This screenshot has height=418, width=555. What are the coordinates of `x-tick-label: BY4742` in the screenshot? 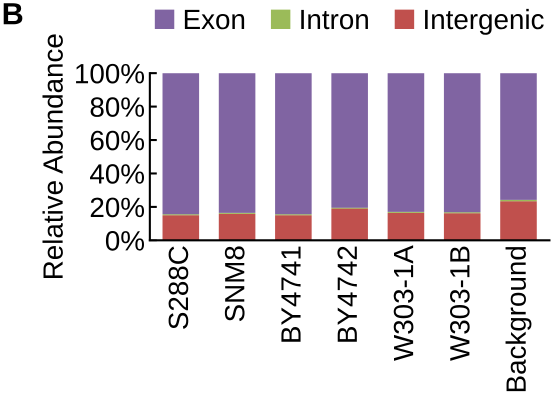 It's located at (347, 294).